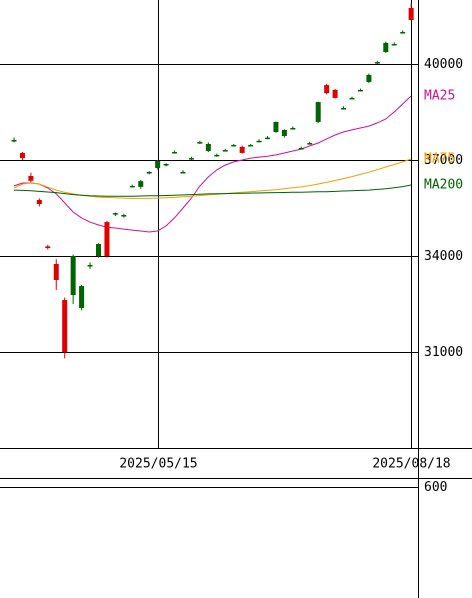  Describe the element at coordinates (443, 64) in the screenshot. I see `y-tick-label: 40000` at that location.